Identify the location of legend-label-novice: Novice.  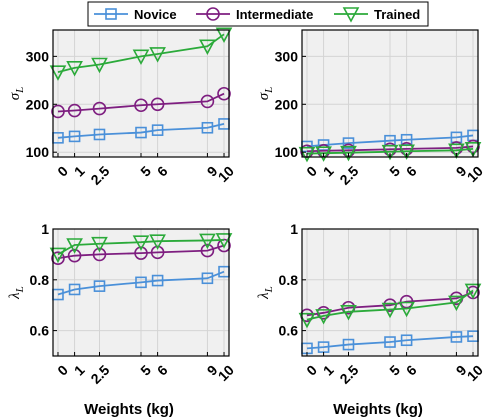
(155, 14).